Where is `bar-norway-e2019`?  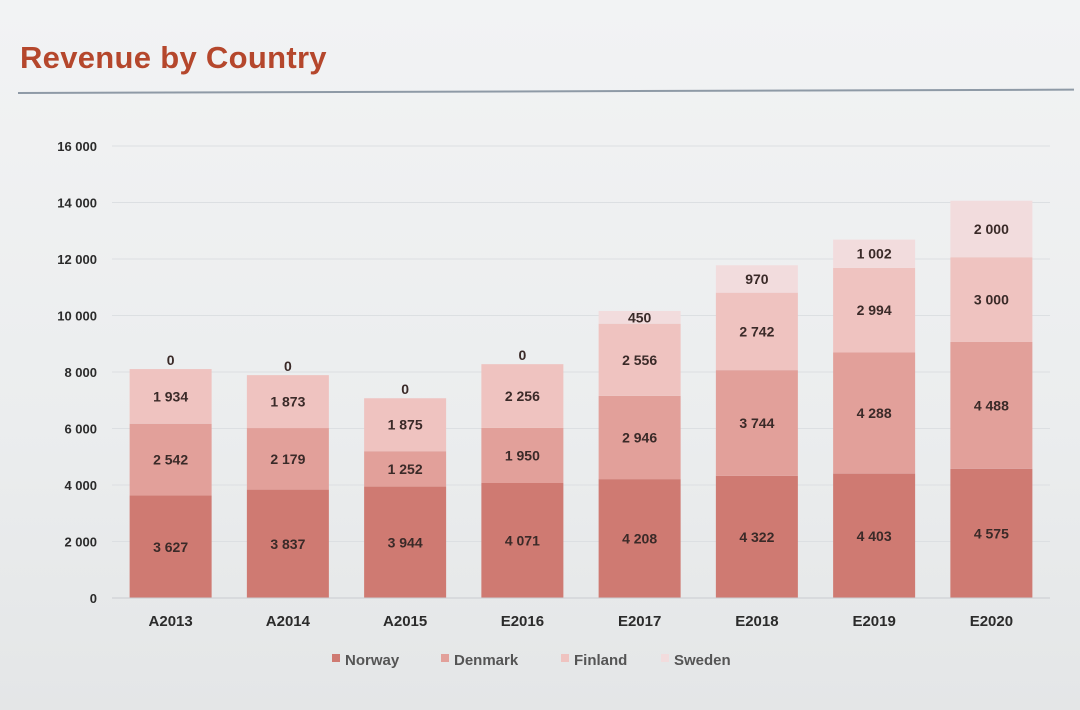
bar-norway-e2019 is located at coordinates (874, 535).